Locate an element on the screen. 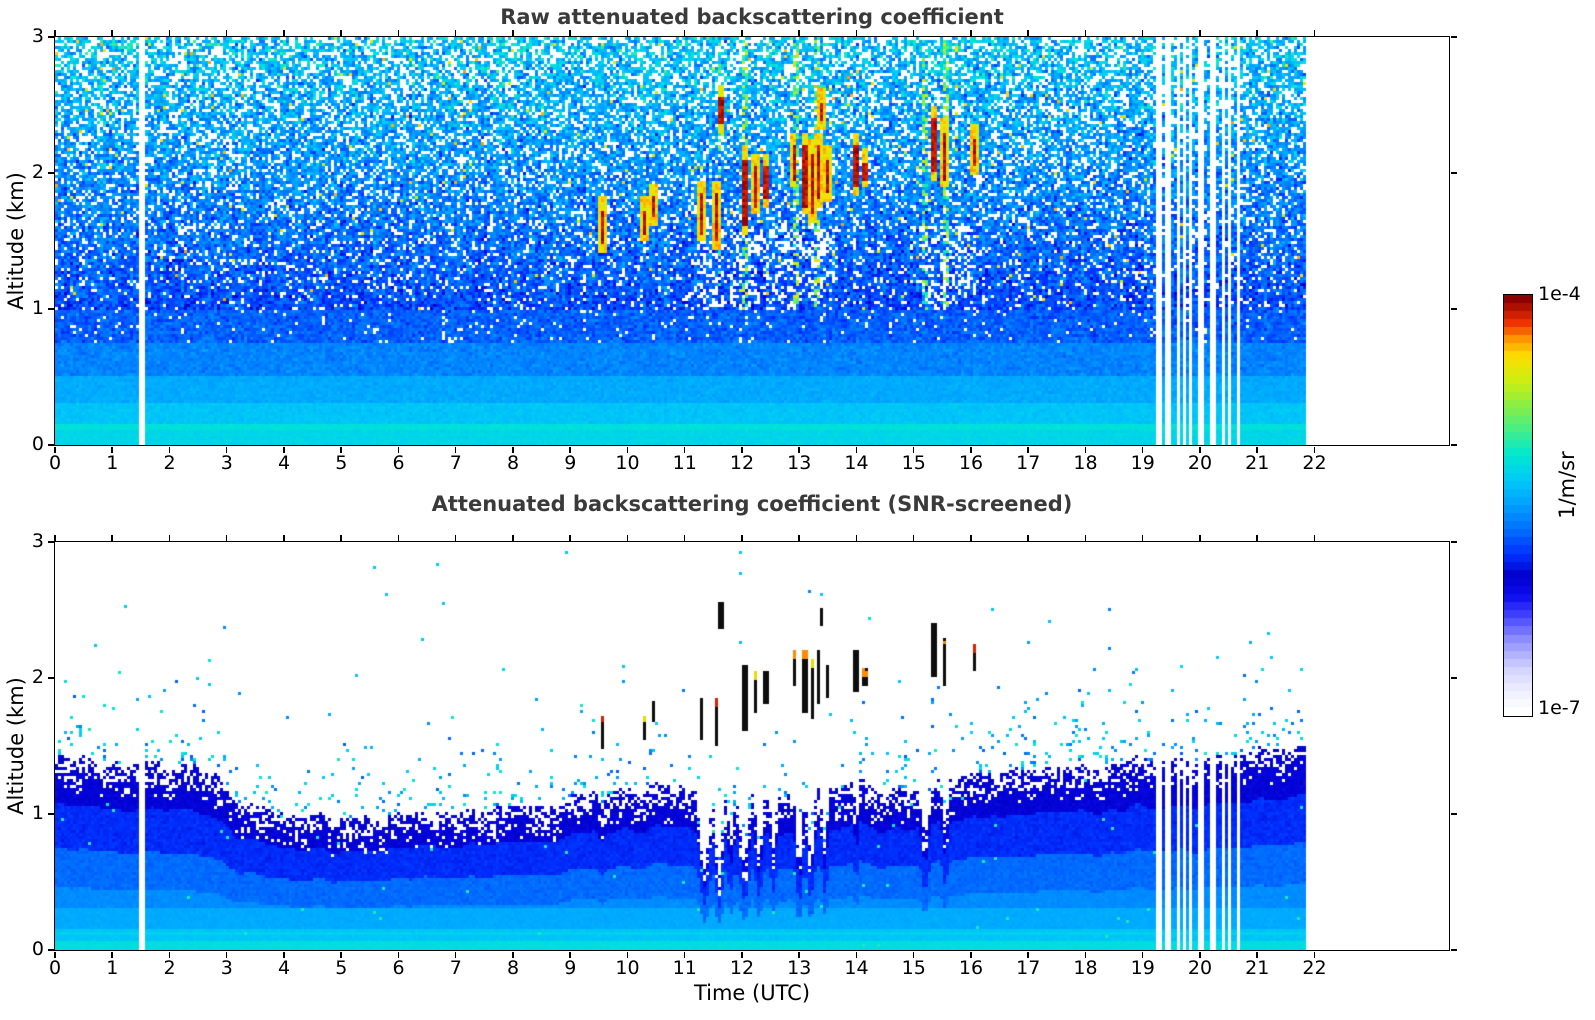 This screenshot has width=1595, height=1020. y-tick-label: 3 is located at coordinates (37, 36).